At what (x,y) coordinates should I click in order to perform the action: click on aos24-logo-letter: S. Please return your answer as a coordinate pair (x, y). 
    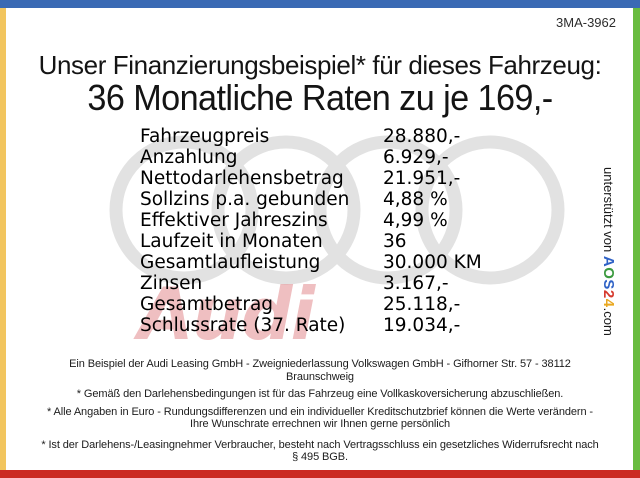
    Looking at the image, I should click on (608, 284).